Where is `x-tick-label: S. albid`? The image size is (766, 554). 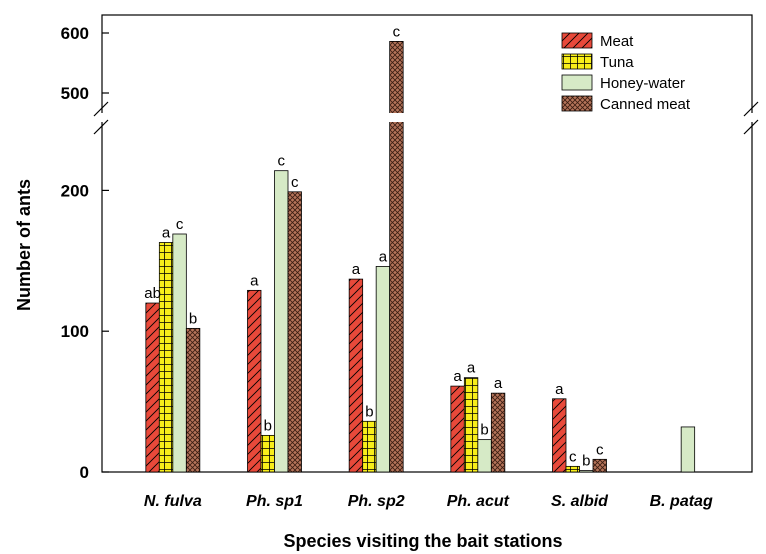
x-tick-label: S. albid is located at coordinates (580, 501).